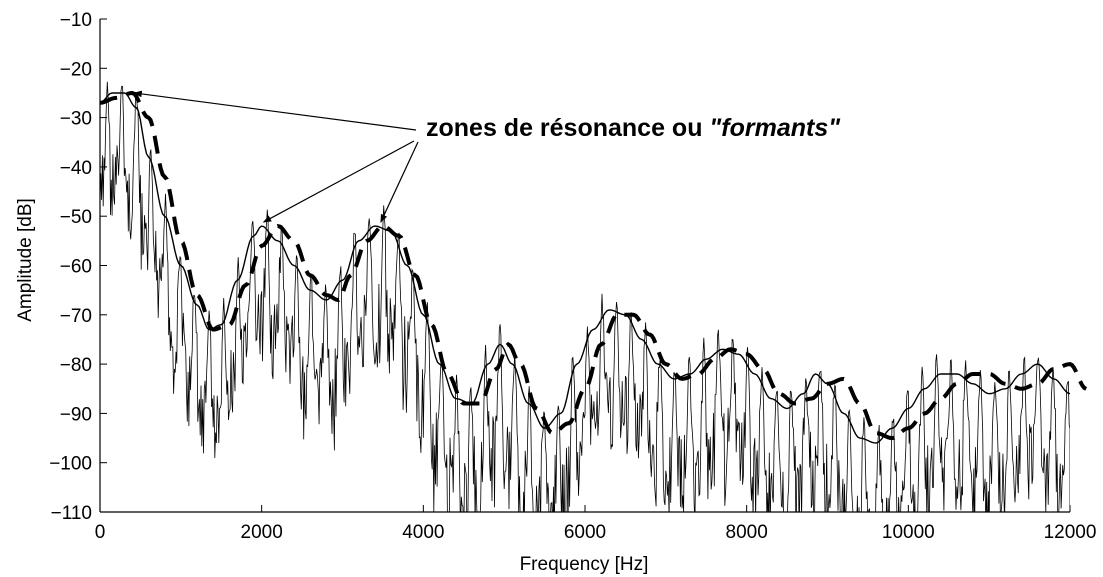  I want to click on x-tick-label: 8000, so click(747, 532).